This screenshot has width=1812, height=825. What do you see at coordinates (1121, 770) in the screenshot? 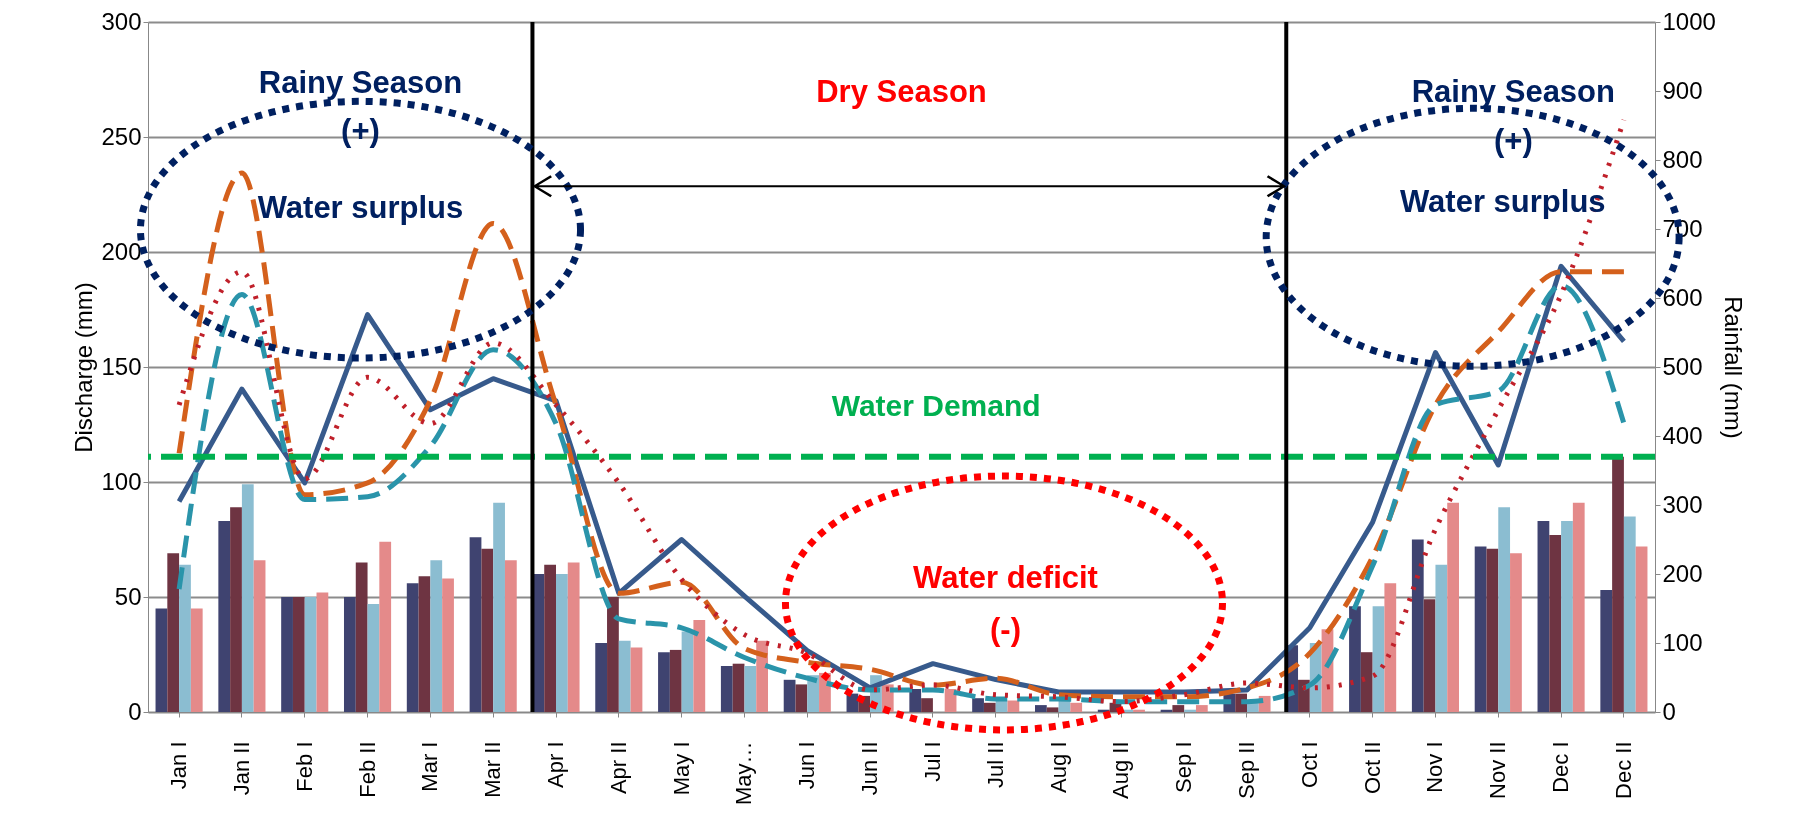
I see `x-tick-label: Aug II` at bounding box center [1121, 770].